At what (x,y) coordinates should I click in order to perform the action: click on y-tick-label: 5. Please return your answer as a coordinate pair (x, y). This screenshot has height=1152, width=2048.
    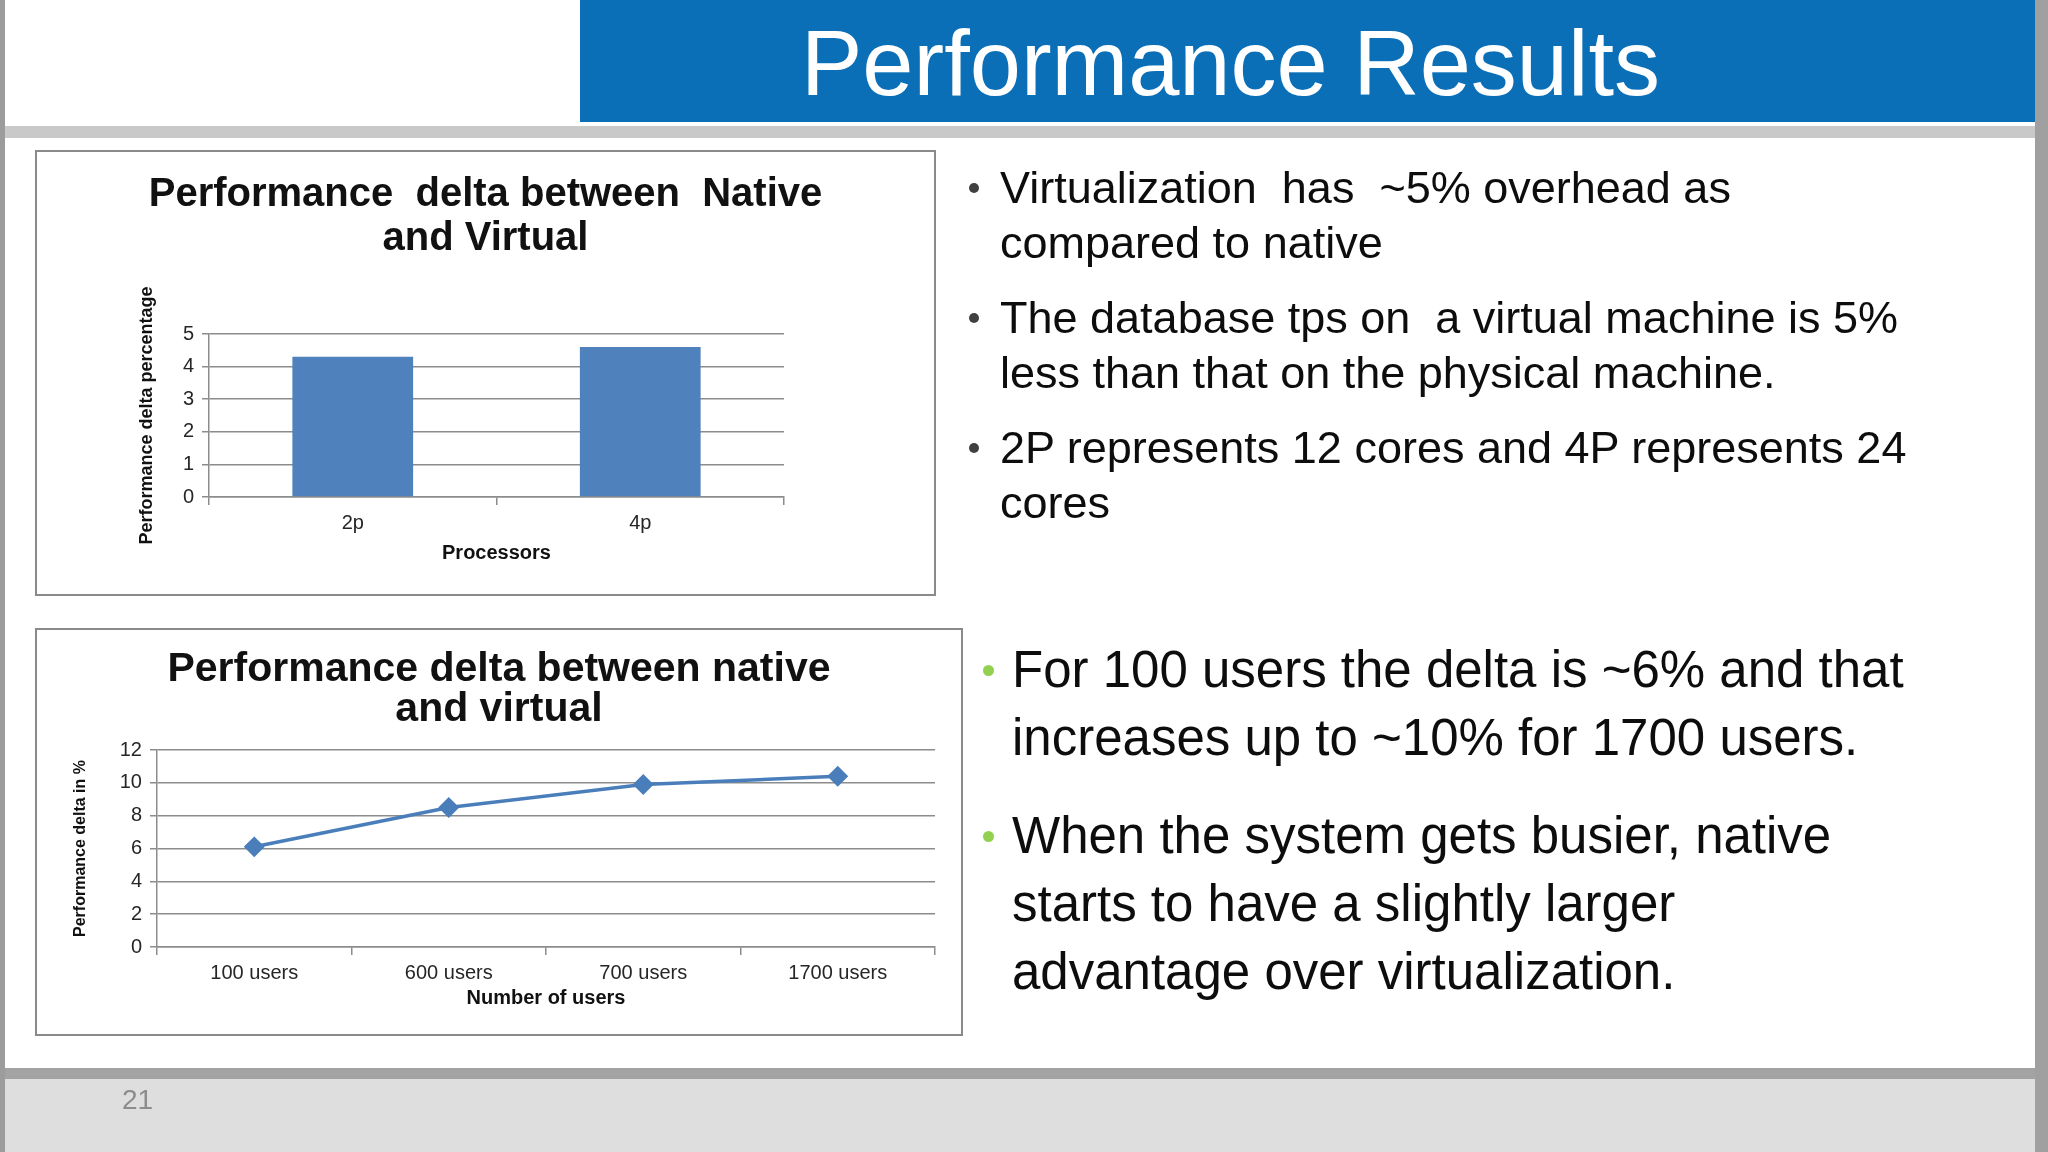
    Looking at the image, I should click on (188, 332).